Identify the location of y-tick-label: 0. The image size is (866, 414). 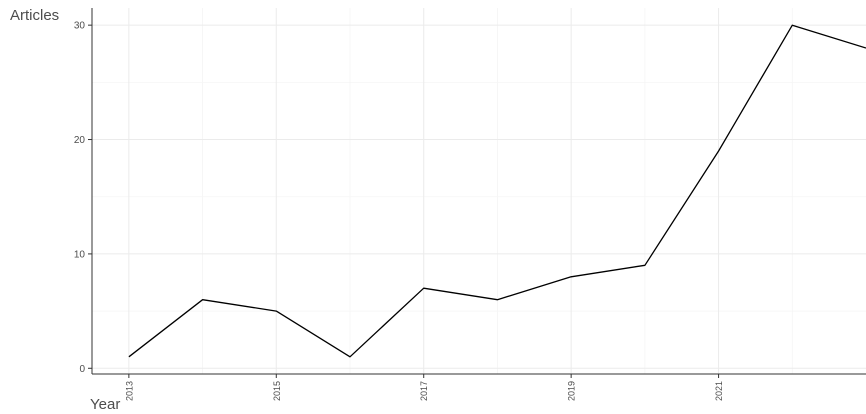
(82, 369).